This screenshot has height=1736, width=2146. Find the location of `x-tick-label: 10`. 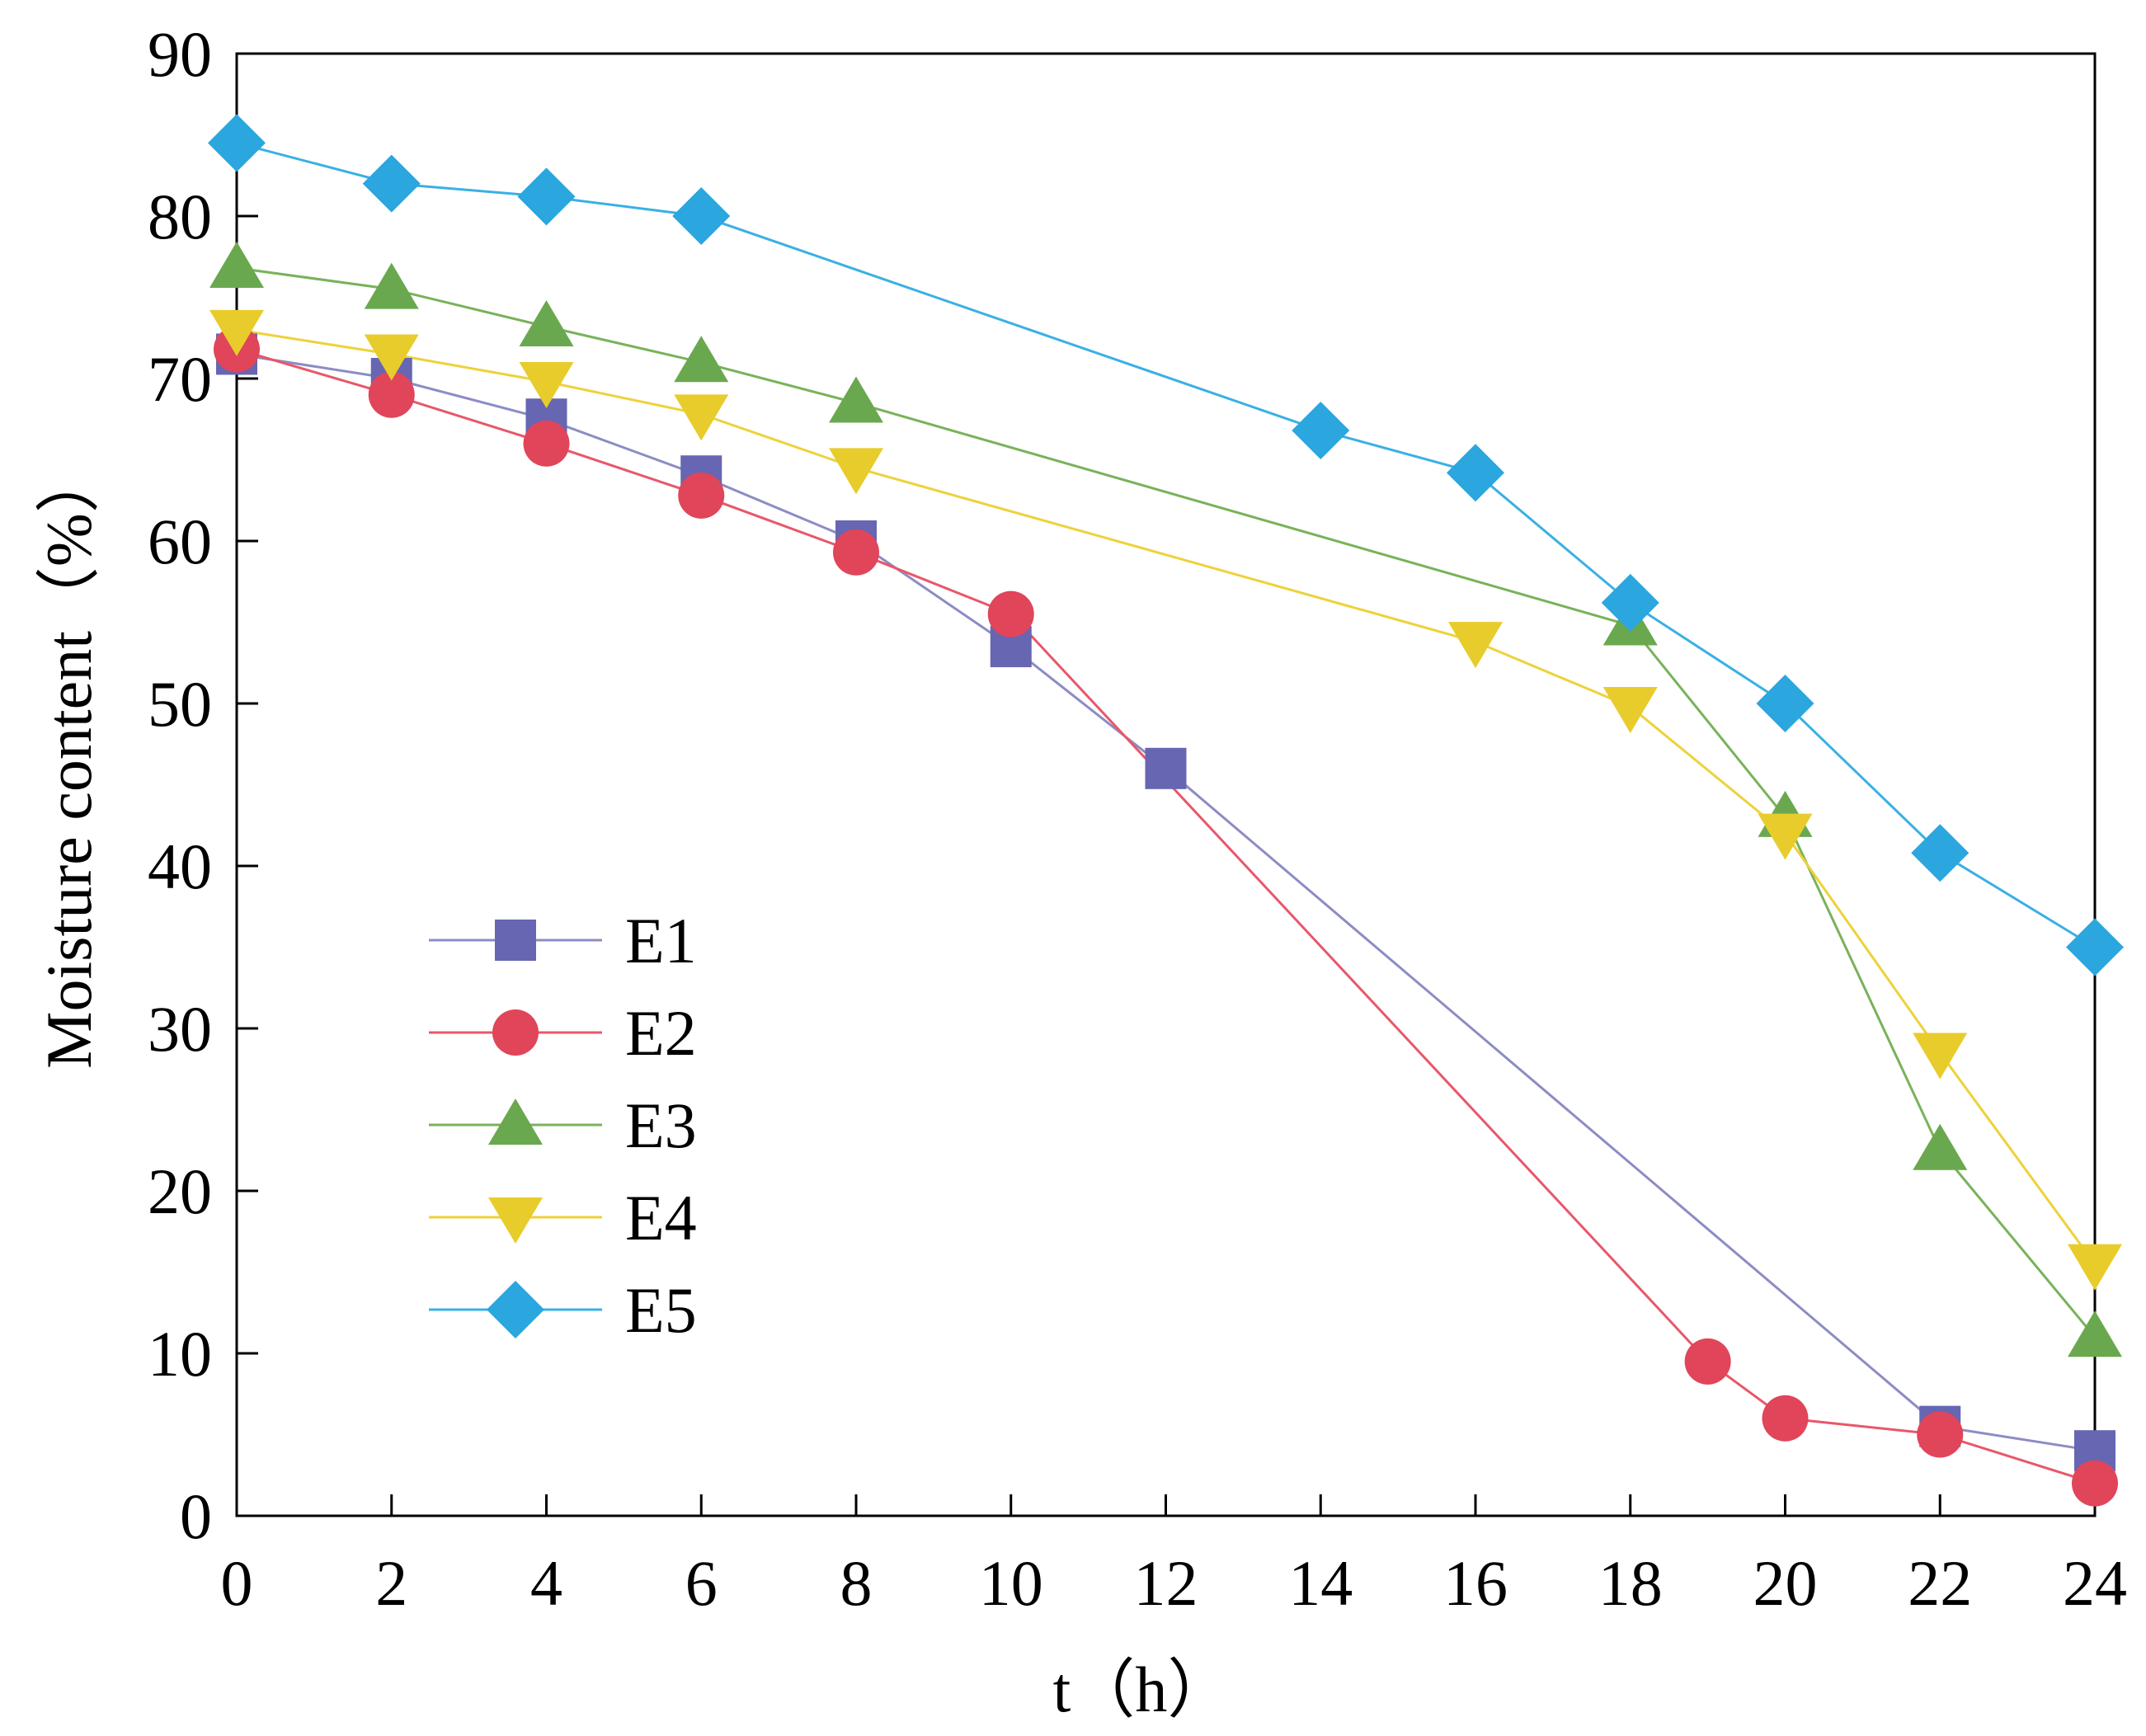

x-tick-label: 10 is located at coordinates (1011, 1583).